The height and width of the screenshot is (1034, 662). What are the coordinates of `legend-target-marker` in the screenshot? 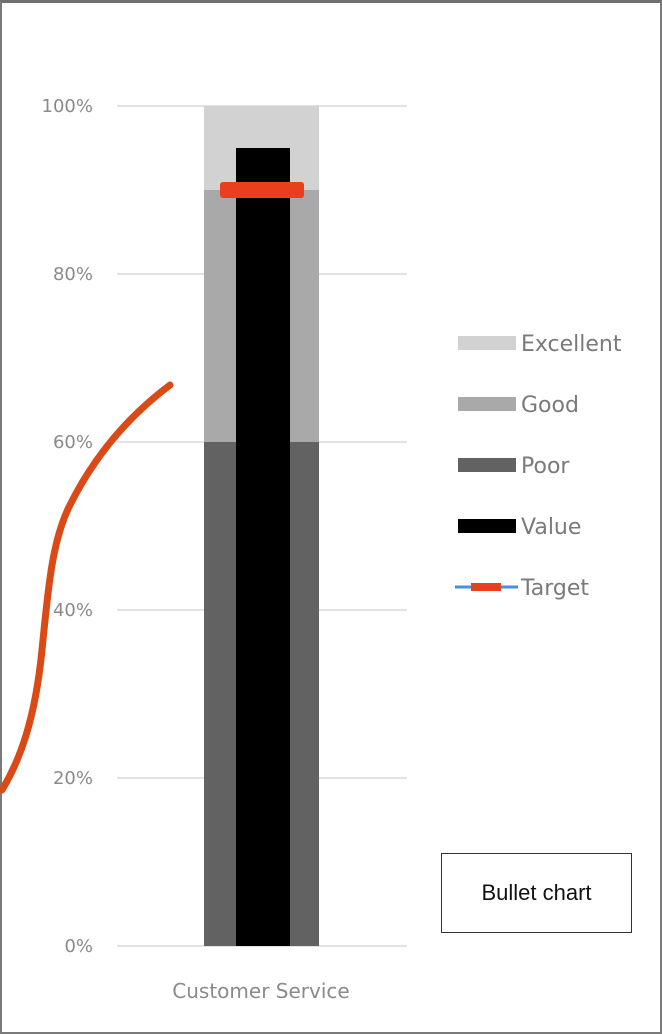 It's located at (486, 587).